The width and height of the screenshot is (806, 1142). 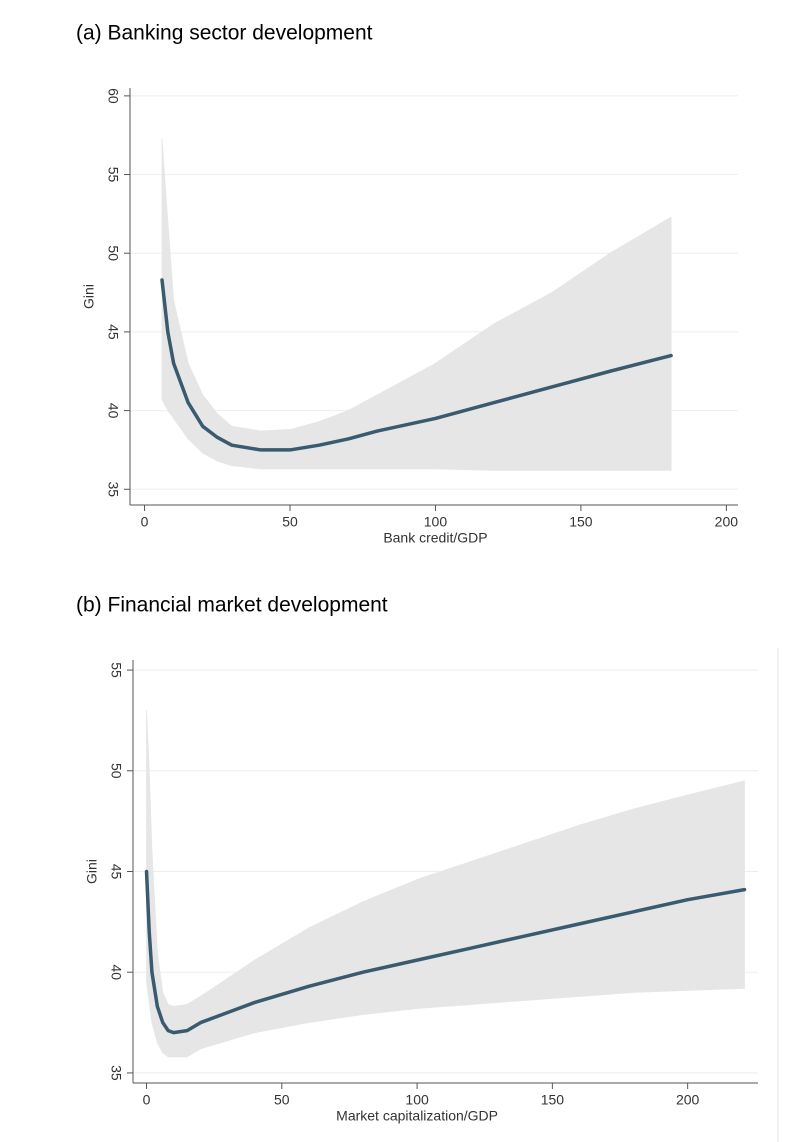 I want to click on chart-title: (a) Banking sector development, so click(x=224, y=33).